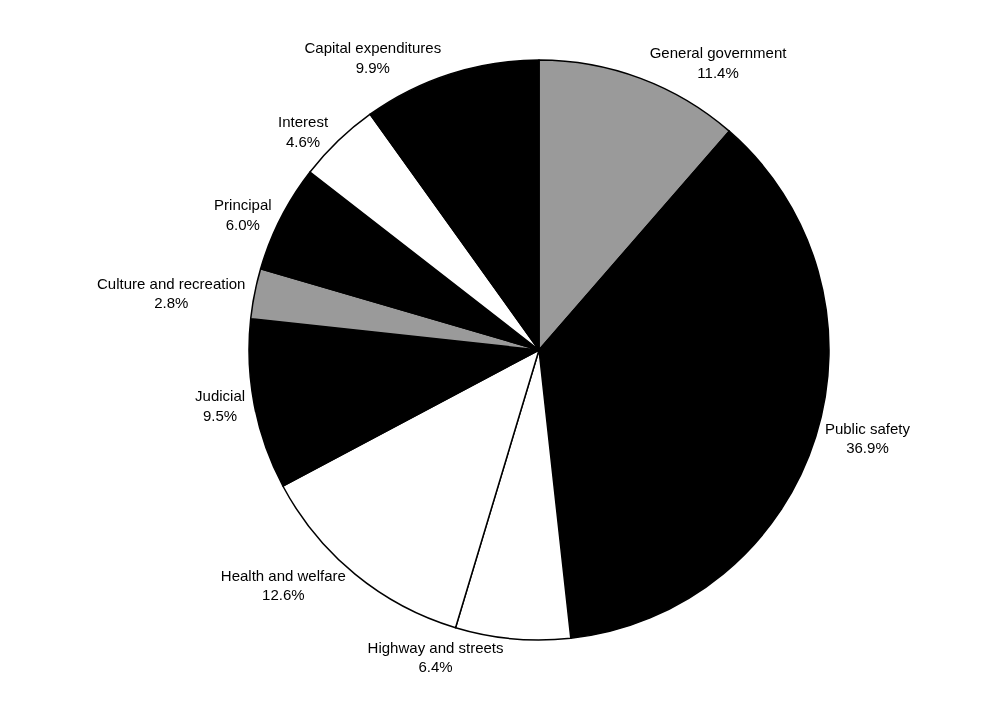 Image resolution: width=1007 pixels, height=710 pixels. What do you see at coordinates (220, 415) in the screenshot?
I see `data-label: 9.5%` at bounding box center [220, 415].